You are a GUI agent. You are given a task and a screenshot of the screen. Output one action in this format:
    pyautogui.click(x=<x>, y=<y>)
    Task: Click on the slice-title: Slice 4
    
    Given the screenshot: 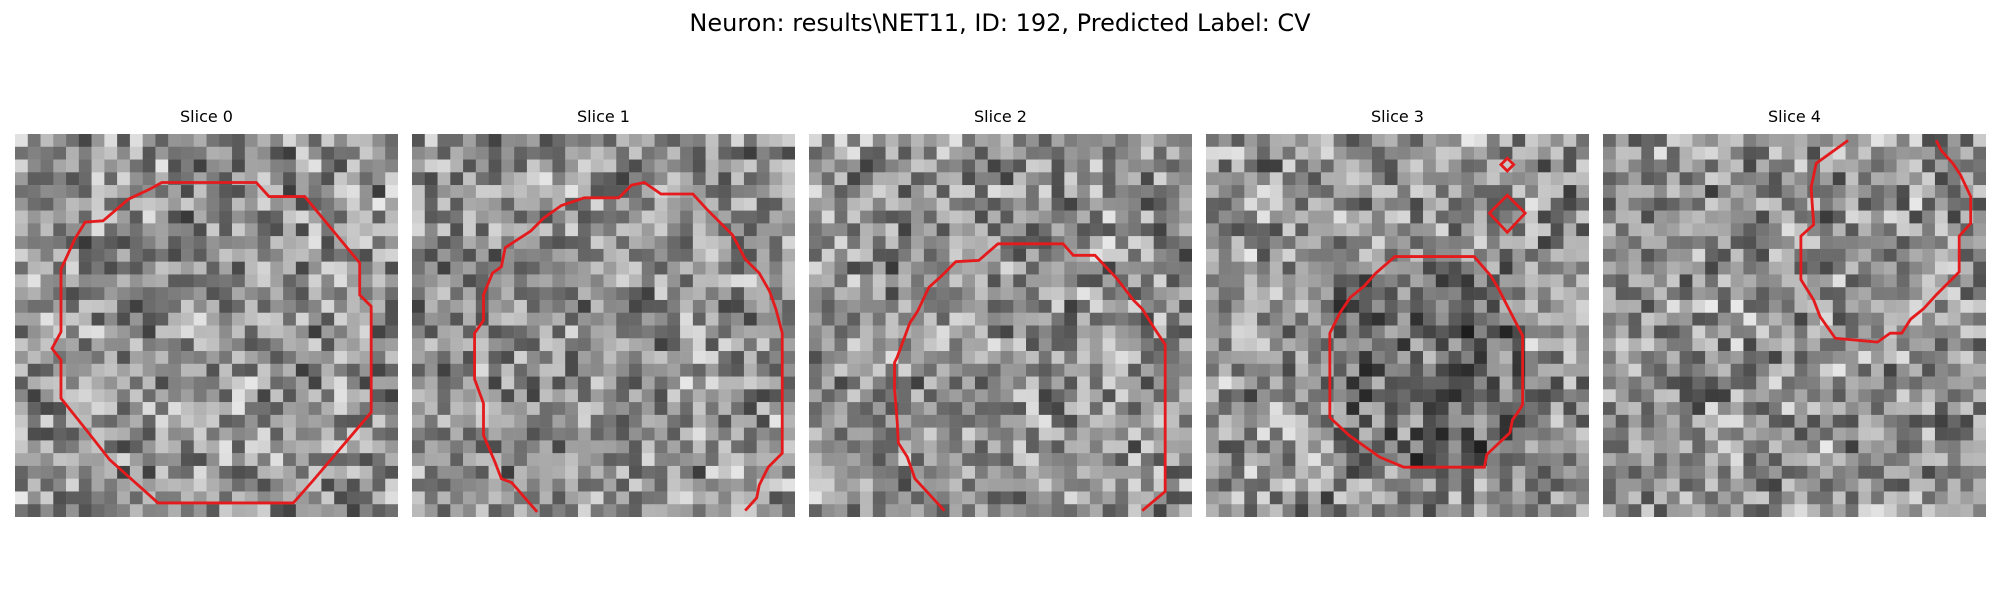 What is the action you would take?
    pyautogui.click(x=1794, y=116)
    